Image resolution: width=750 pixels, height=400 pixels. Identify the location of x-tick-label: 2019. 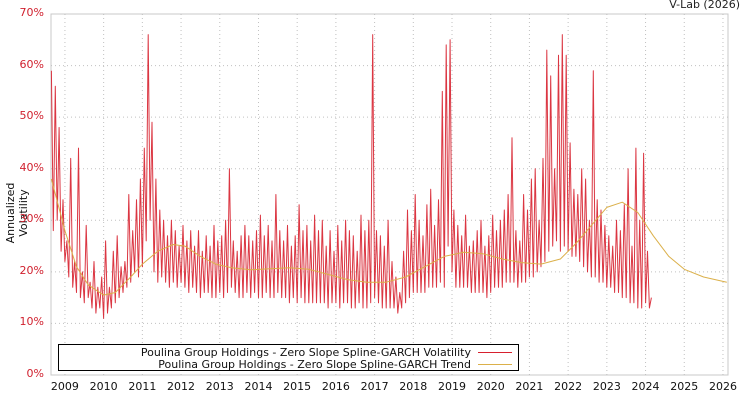
(452, 386).